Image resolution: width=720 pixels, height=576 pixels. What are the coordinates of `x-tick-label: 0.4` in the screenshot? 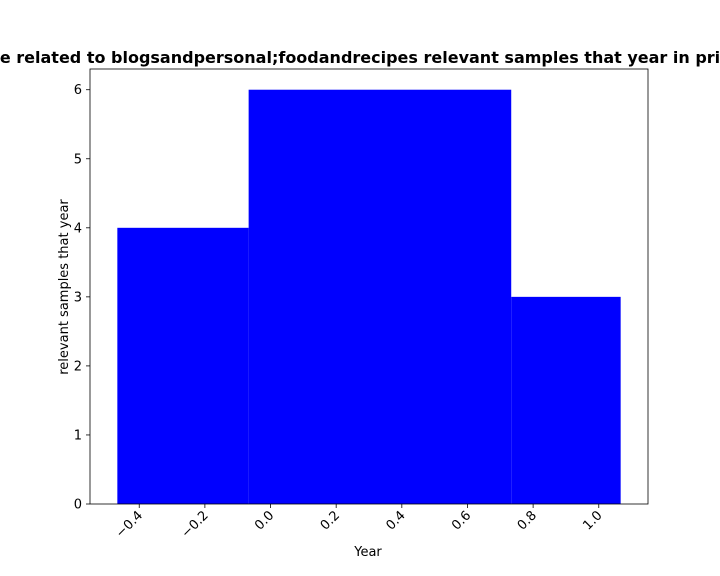 It's located at (395, 520).